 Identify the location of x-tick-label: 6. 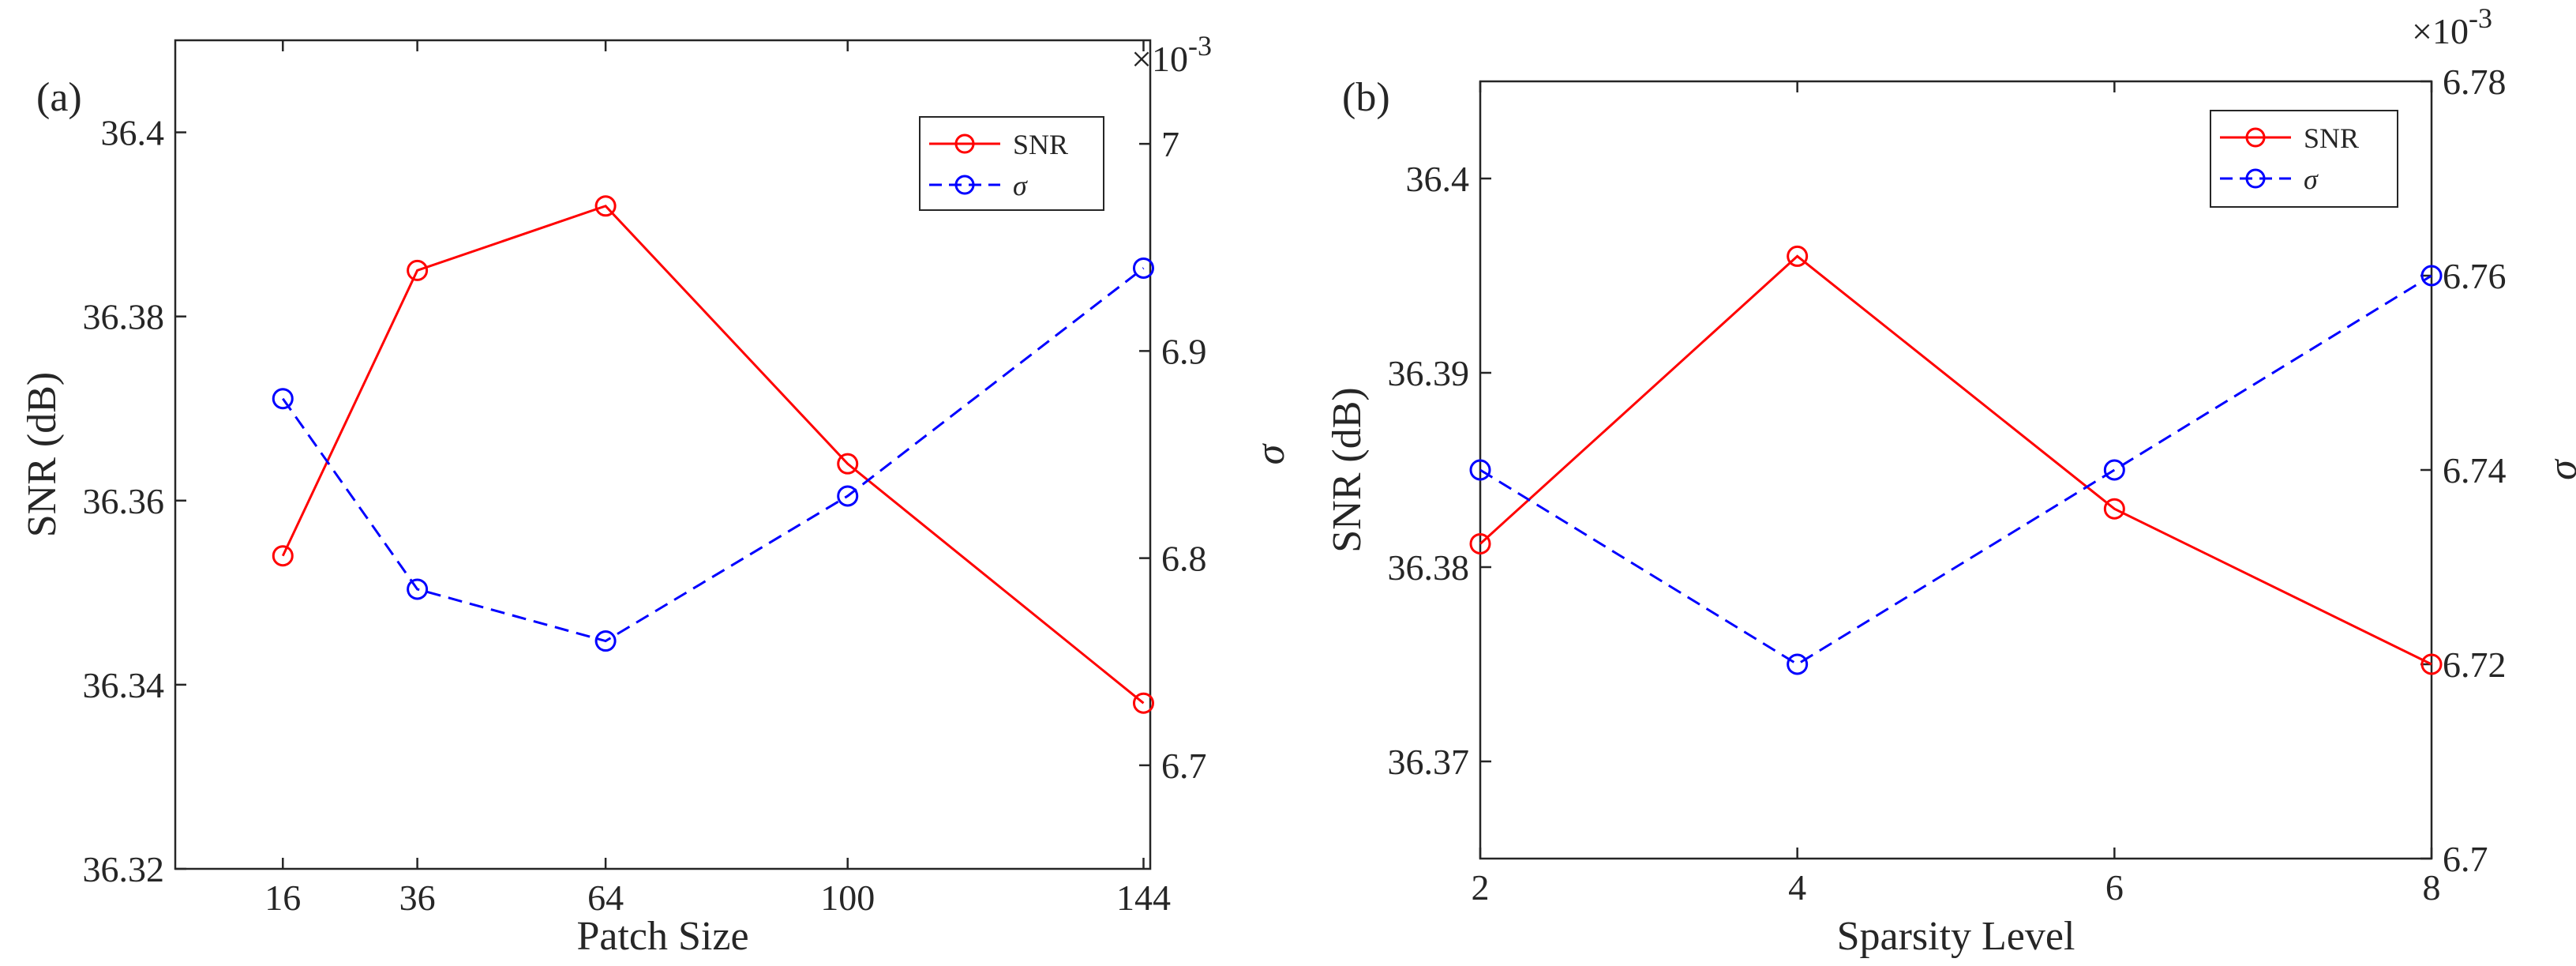
(2114, 888).